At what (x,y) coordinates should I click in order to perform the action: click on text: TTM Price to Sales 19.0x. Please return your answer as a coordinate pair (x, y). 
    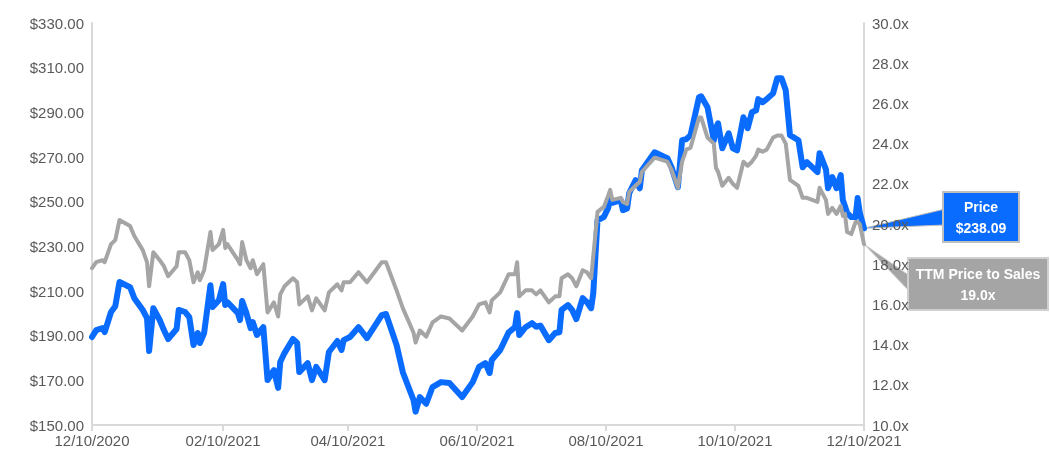
    Looking at the image, I should click on (978, 284).